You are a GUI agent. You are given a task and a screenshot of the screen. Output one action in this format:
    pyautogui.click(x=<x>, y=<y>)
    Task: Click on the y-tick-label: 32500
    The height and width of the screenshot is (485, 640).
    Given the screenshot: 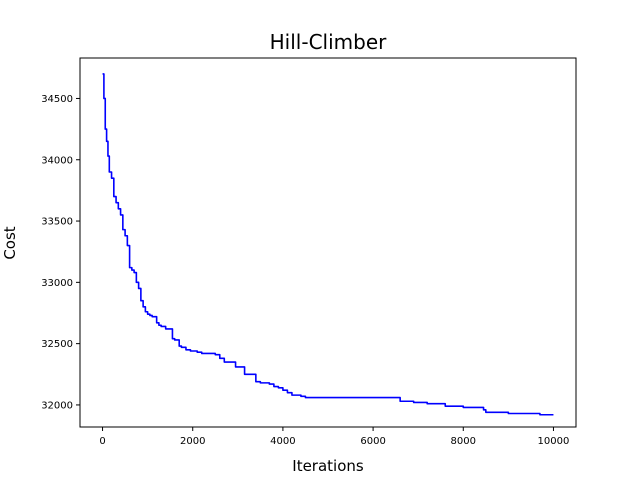 What is the action you would take?
    pyautogui.click(x=57, y=344)
    